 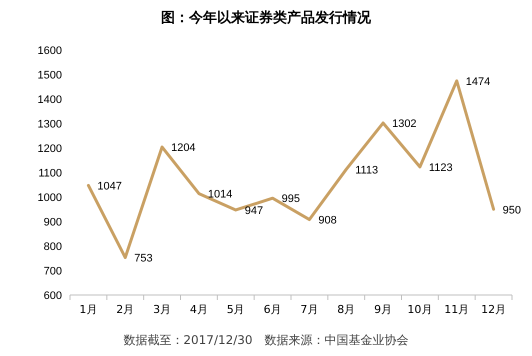 I want to click on data-label: 950, so click(x=511, y=210).